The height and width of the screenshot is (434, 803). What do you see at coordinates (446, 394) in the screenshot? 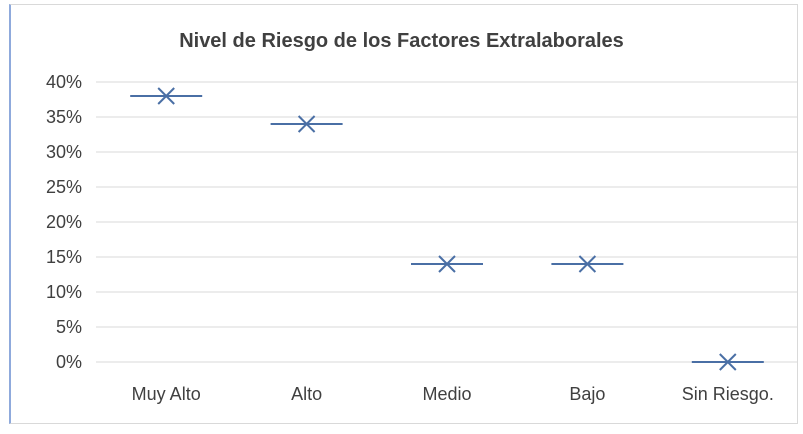
I see `x-tick-label: Medio` at bounding box center [446, 394].